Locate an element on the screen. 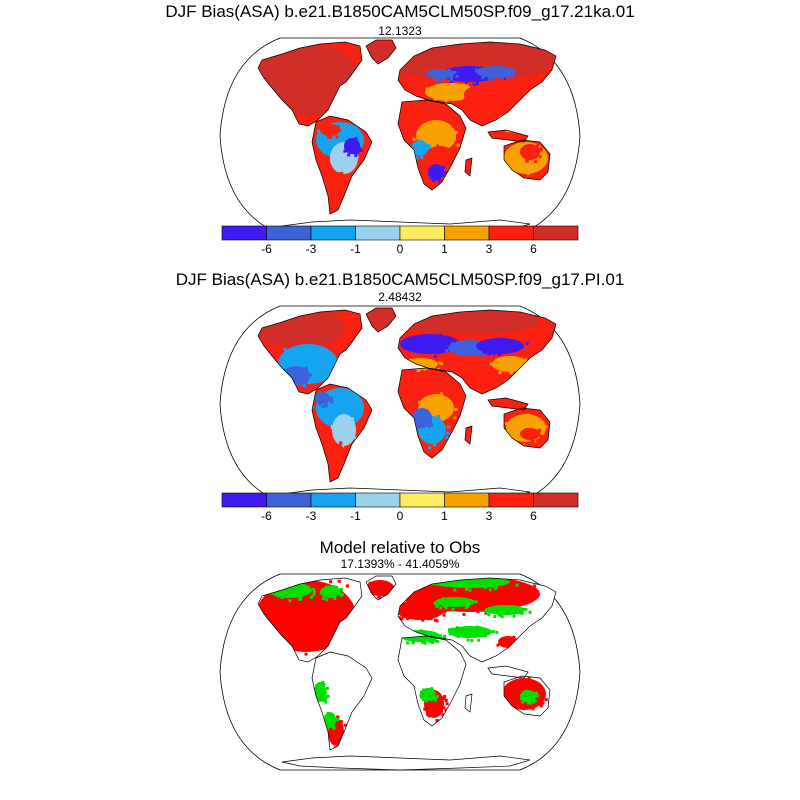 The width and height of the screenshot is (800, 800). colorbar-tick-label: 6 is located at coordinates (533, 248).